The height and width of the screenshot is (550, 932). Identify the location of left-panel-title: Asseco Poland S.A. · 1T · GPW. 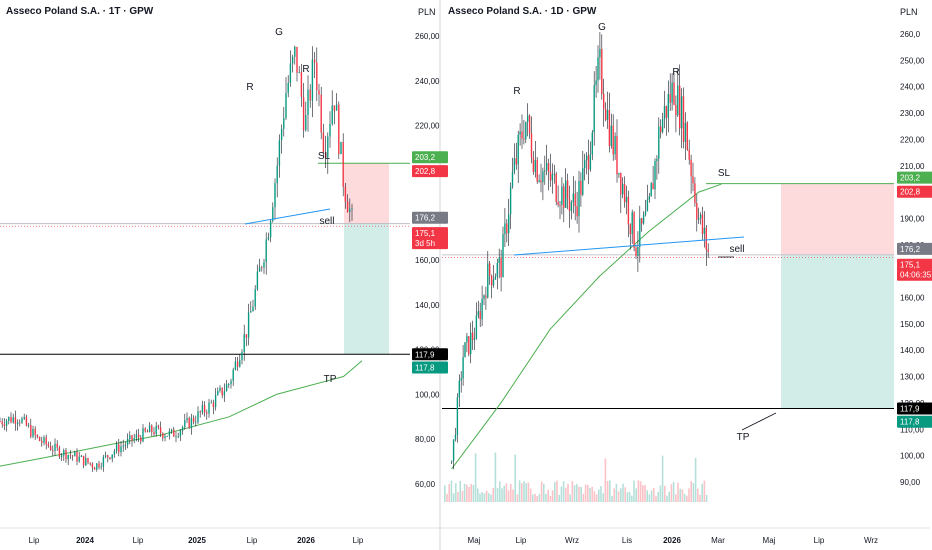
(80, 11).